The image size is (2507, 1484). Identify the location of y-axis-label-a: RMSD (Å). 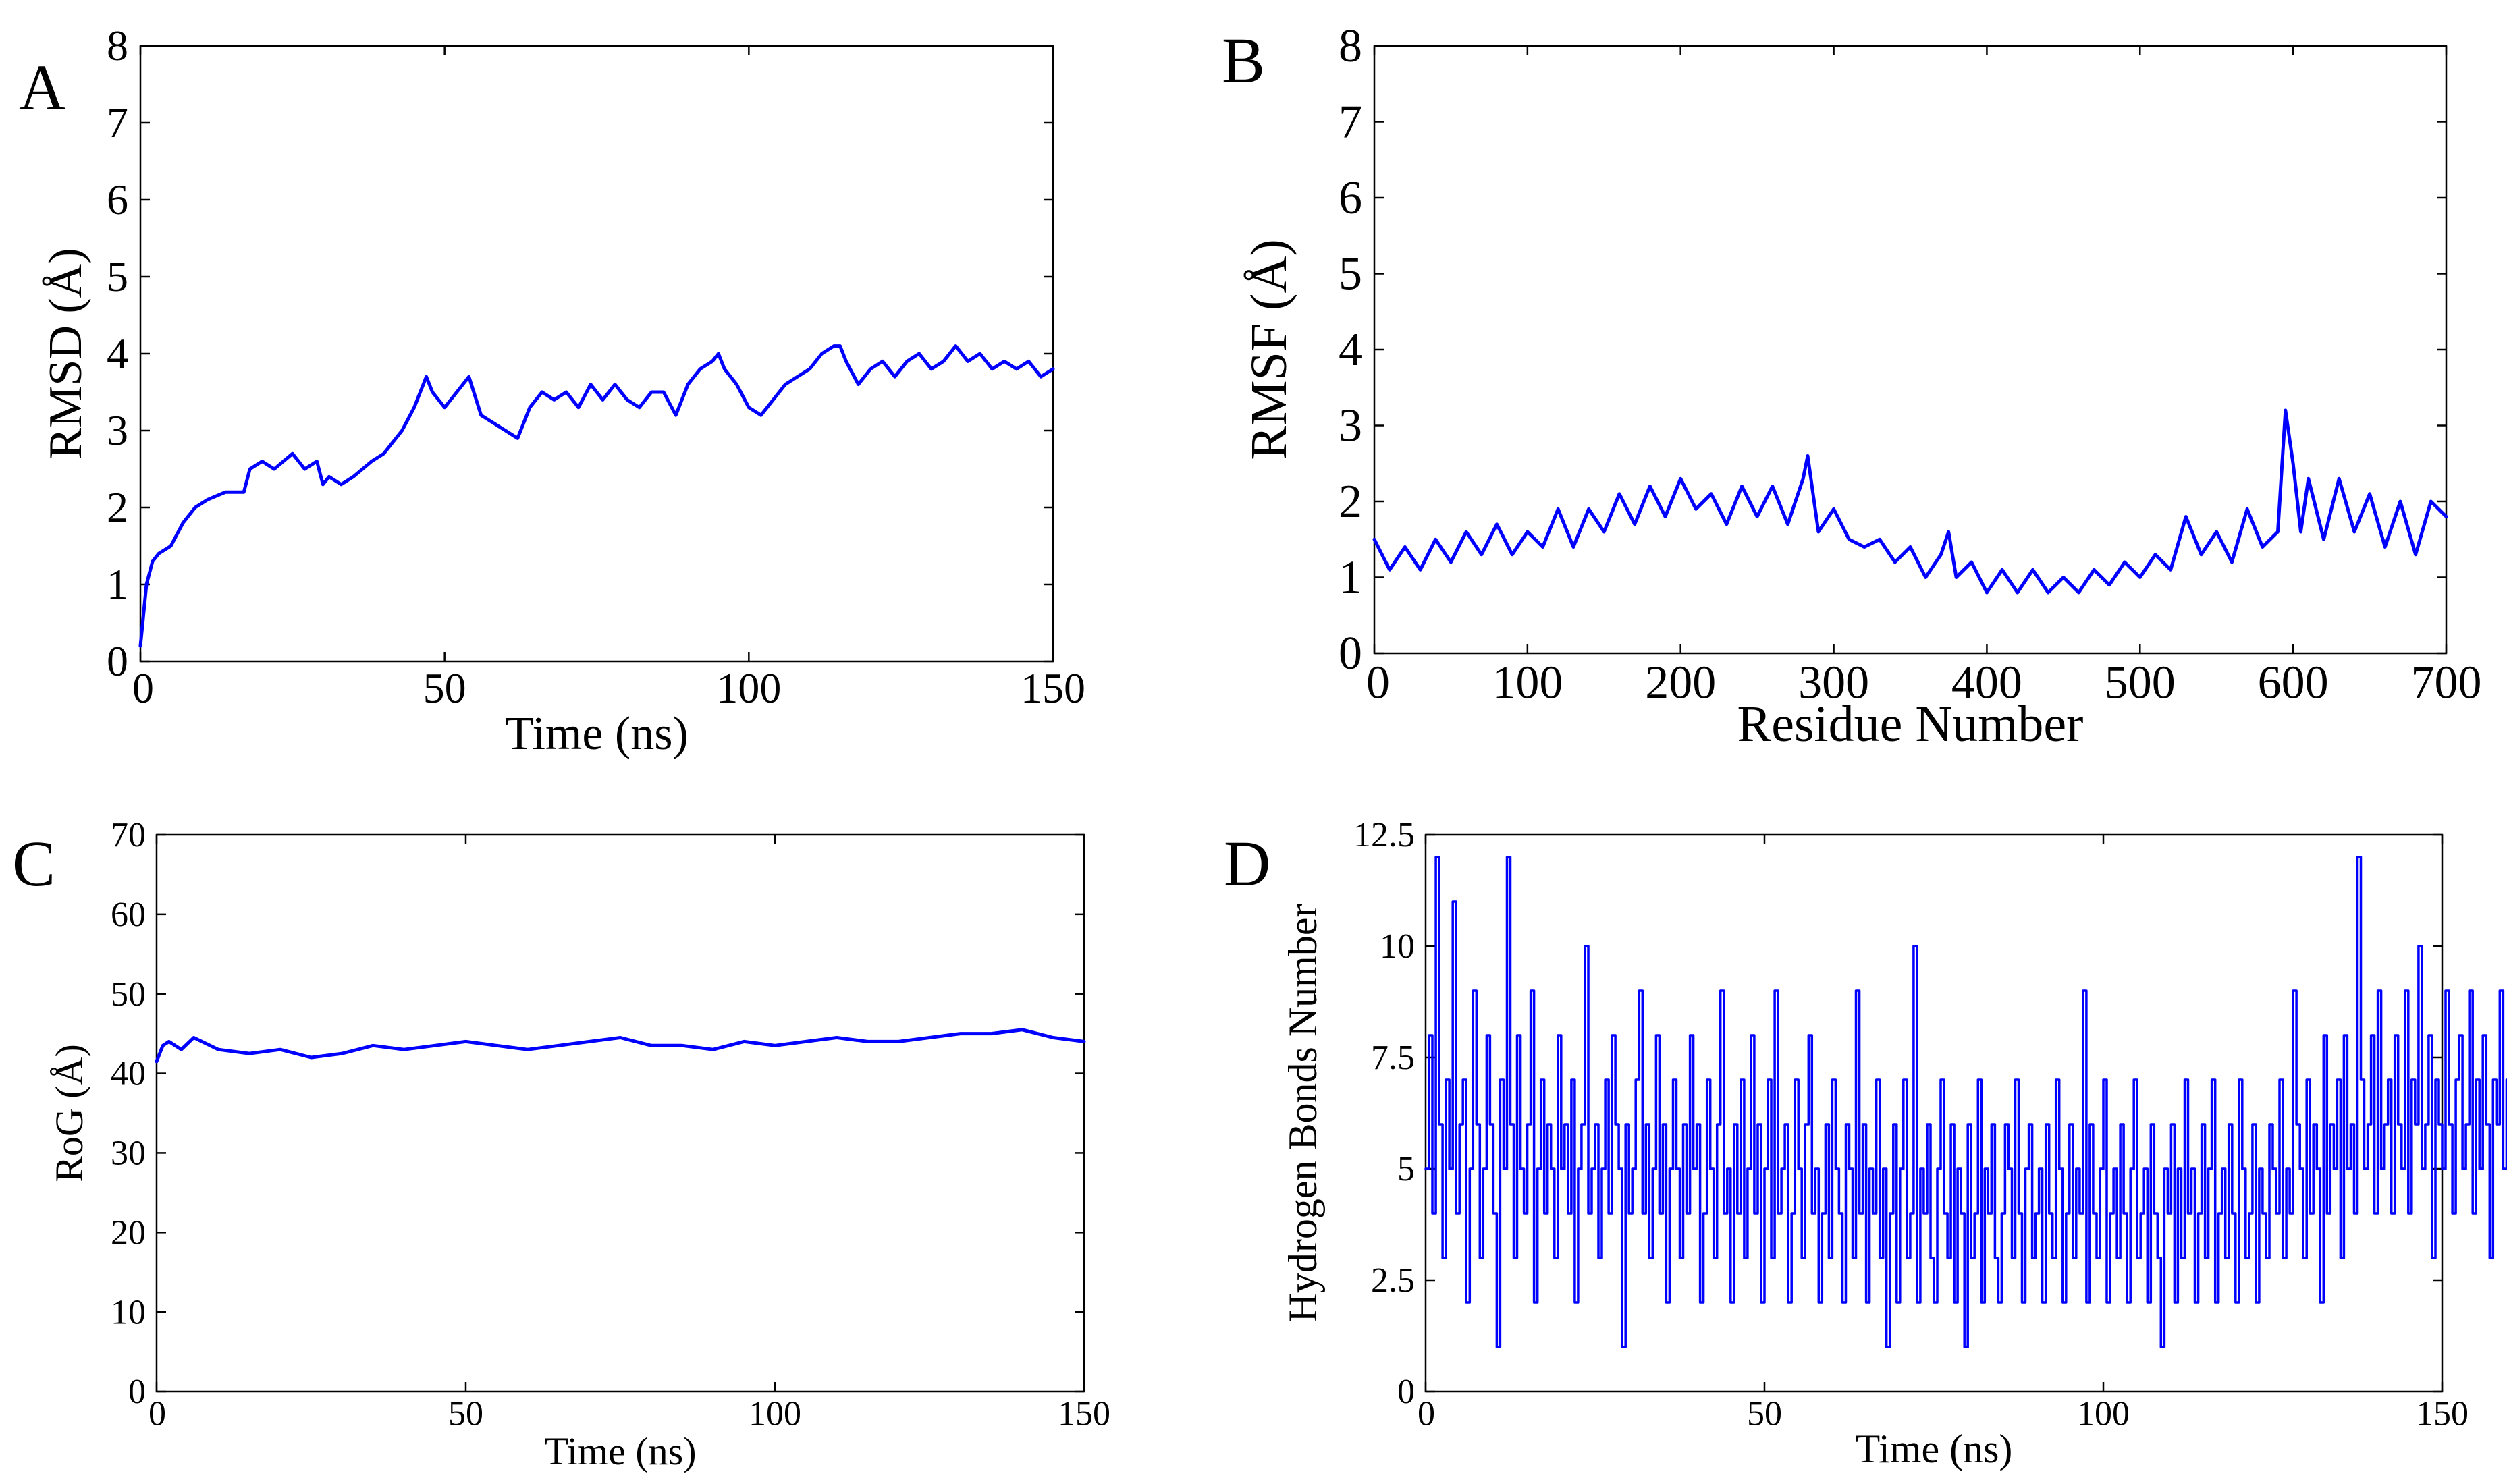
(66, 353).